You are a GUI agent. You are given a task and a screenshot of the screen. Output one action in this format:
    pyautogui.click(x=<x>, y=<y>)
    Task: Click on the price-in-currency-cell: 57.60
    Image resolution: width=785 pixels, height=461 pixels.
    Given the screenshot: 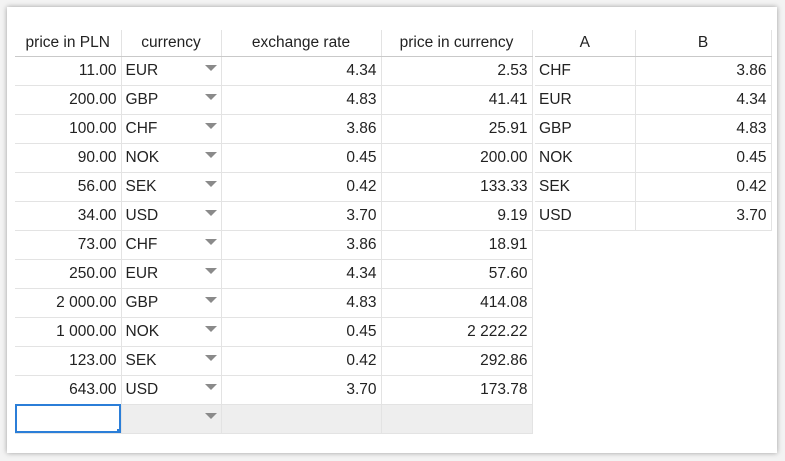 What is the action you would take?
    pyautogui.click(x=457, y=274)
    